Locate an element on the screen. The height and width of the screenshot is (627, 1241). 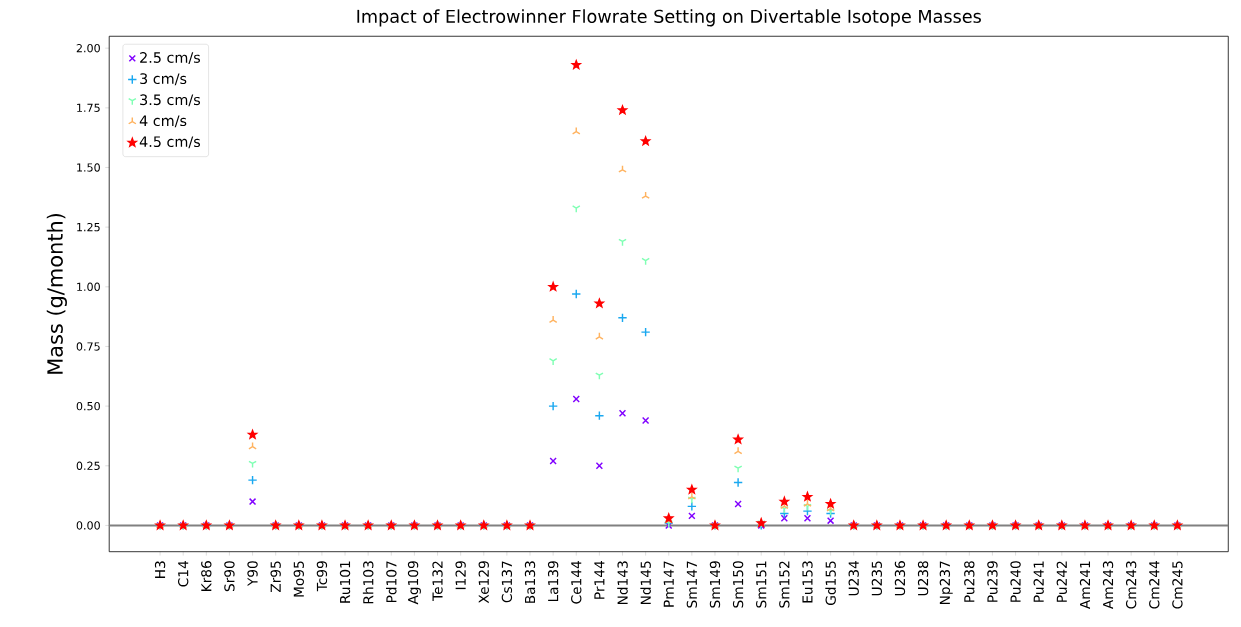
x-tick-label: Cm244 is located at coordinates (1154, 584).